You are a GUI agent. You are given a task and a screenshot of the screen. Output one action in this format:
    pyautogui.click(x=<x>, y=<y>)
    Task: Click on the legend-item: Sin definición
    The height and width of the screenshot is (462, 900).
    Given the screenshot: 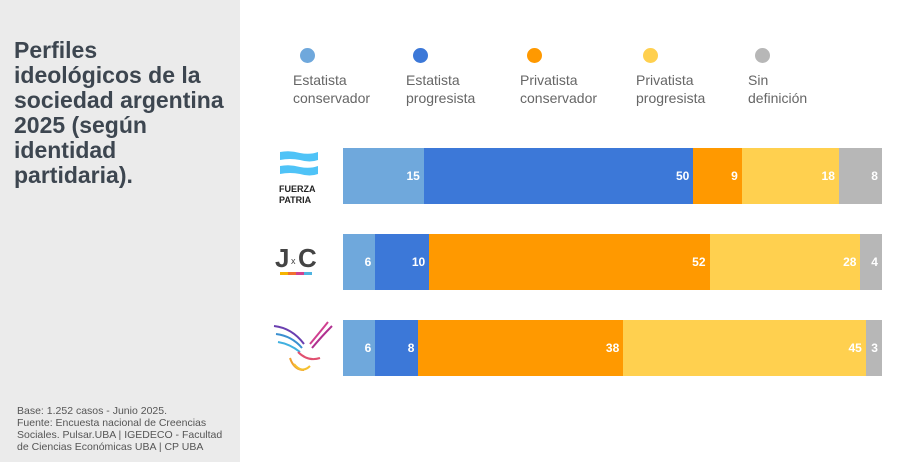 What is the action you would take?
    pyautogui.click(x=808, y=77)
    